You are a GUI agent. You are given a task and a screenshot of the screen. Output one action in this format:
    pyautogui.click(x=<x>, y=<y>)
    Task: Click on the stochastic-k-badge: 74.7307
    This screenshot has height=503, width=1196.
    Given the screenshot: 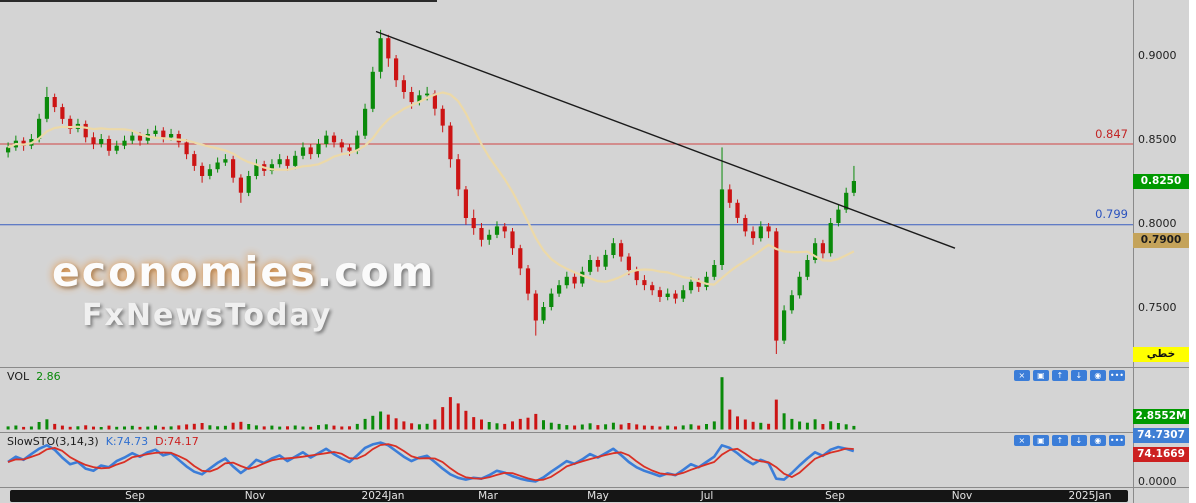 What is the action you would take?
    pyautogui.click(x=1161, y=435)
    